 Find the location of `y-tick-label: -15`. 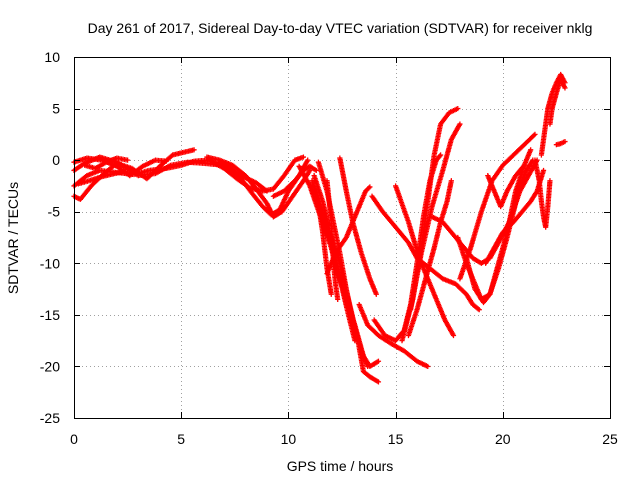

y-tick-label: -15 is located at coordinates (50, 315).